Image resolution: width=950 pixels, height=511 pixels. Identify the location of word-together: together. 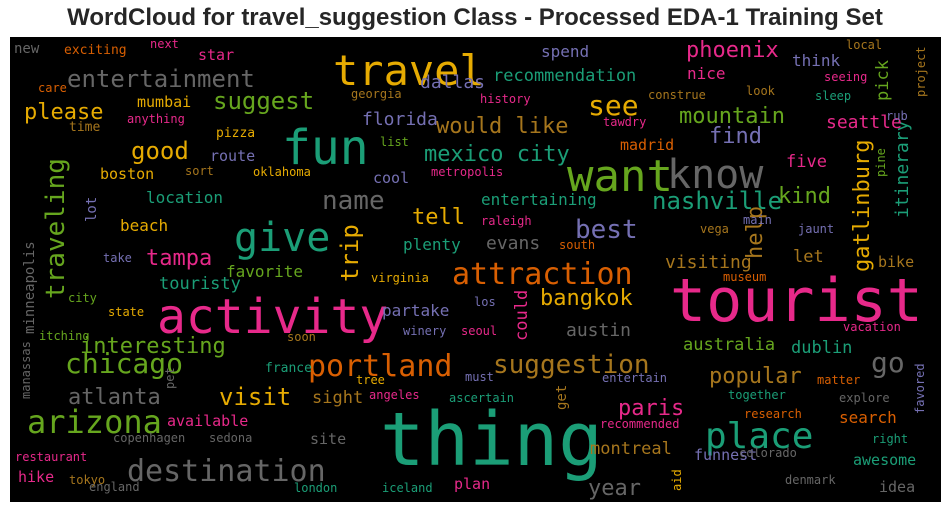
(757, 395).